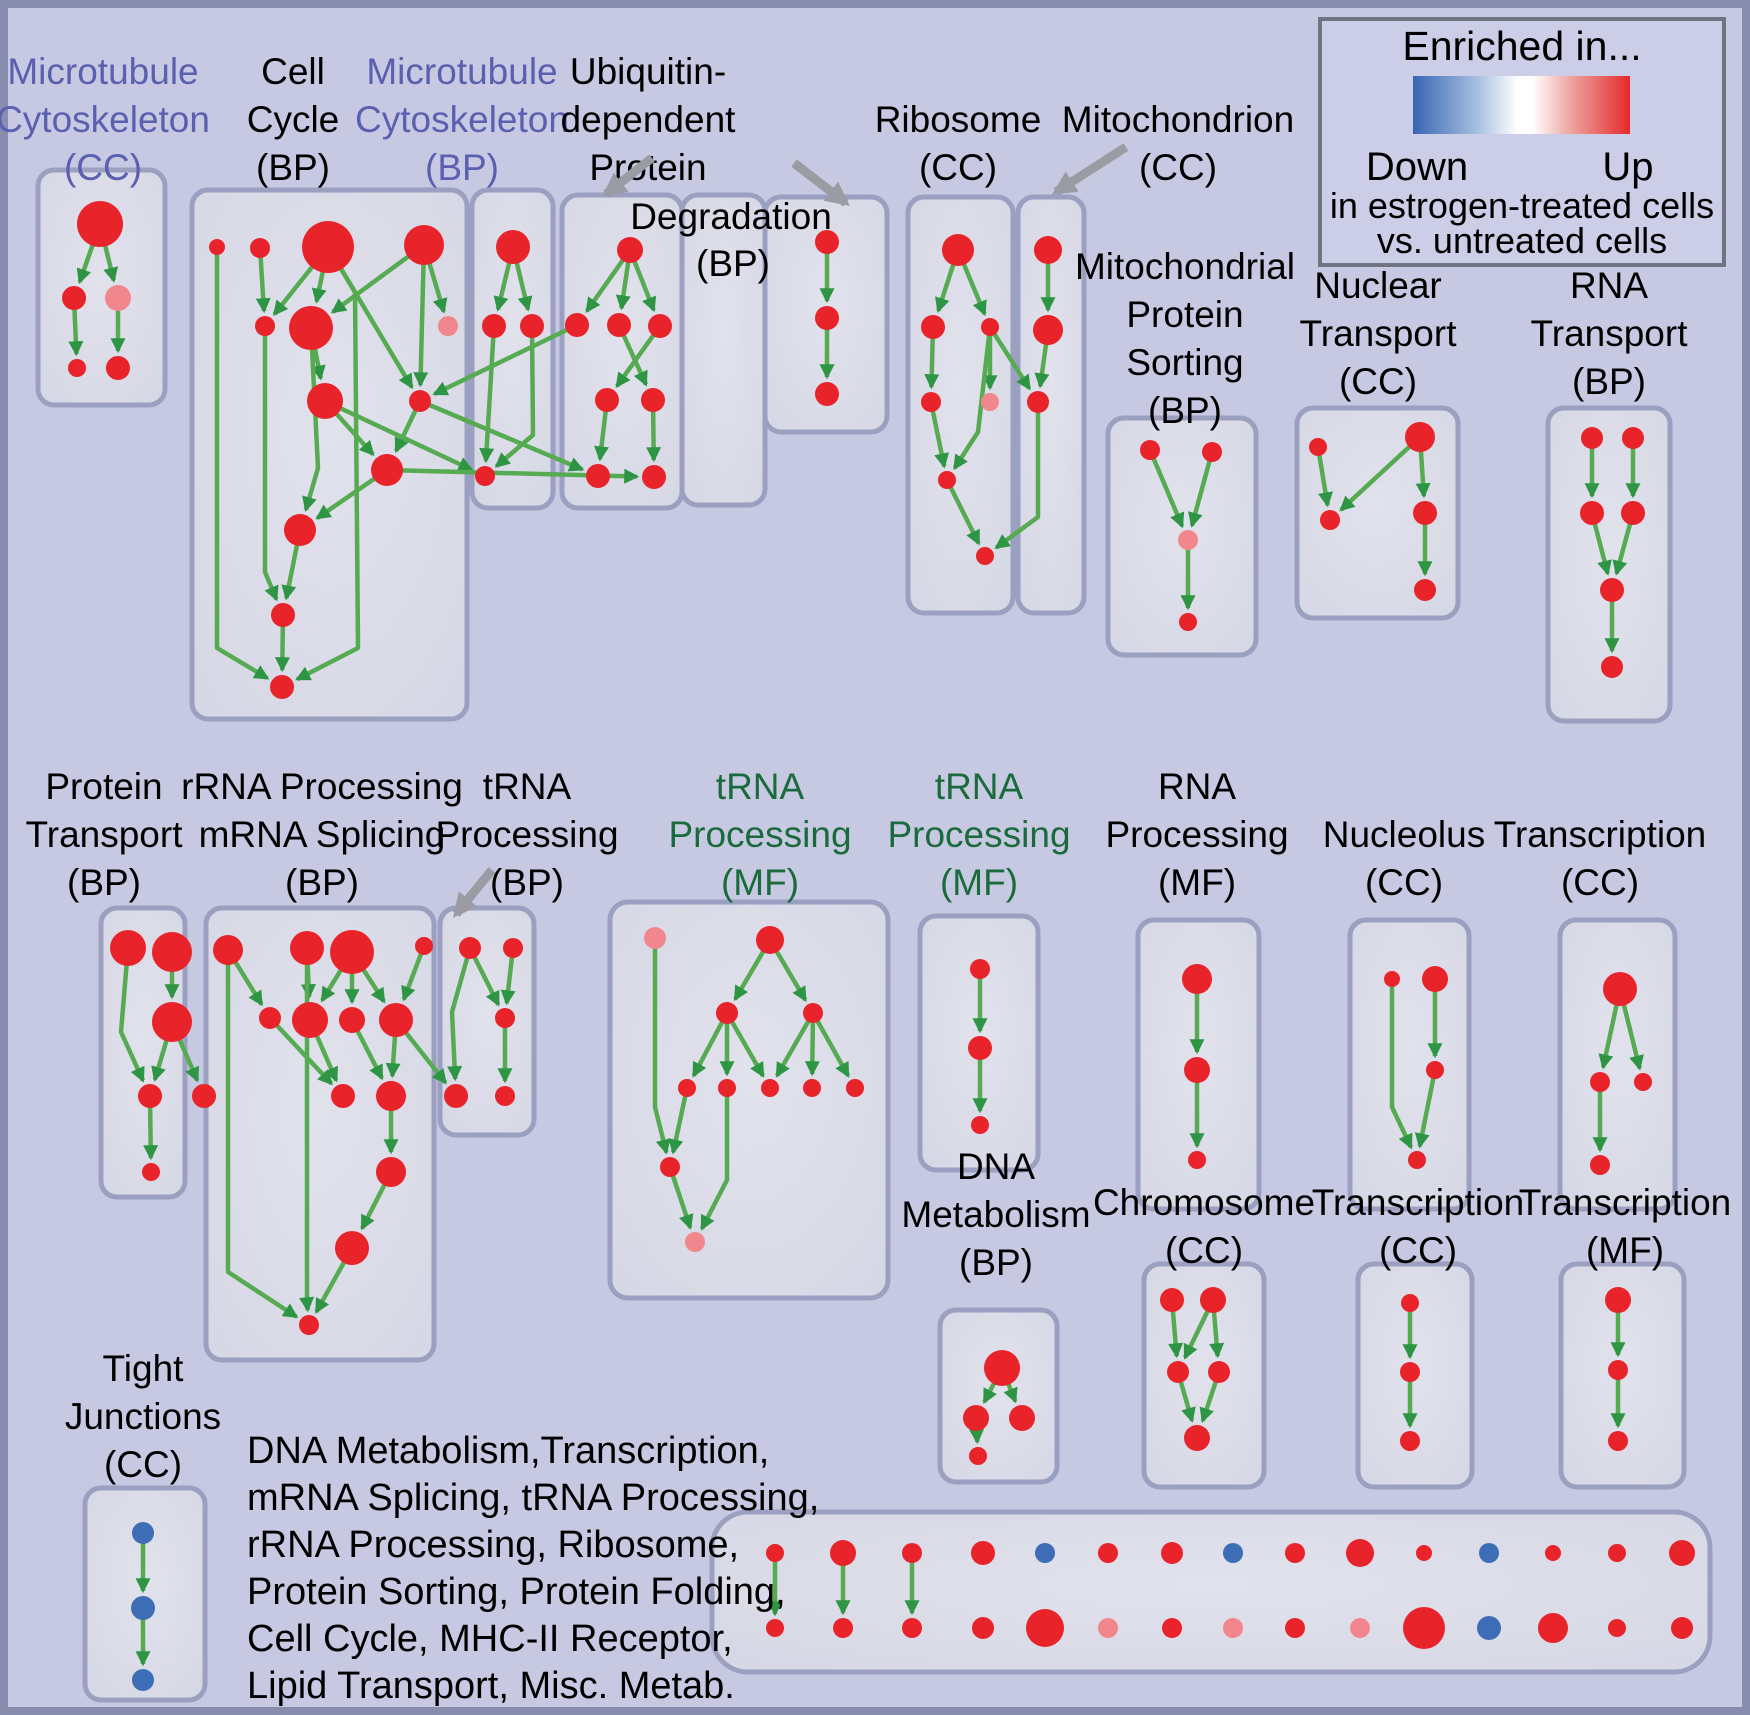 The width and height of the screenshot is (1750, 1715). What do you see at coordinates (282, 687) in the screenshot?
I see `go-term-node-cc13` at bounding box center [282, 687].